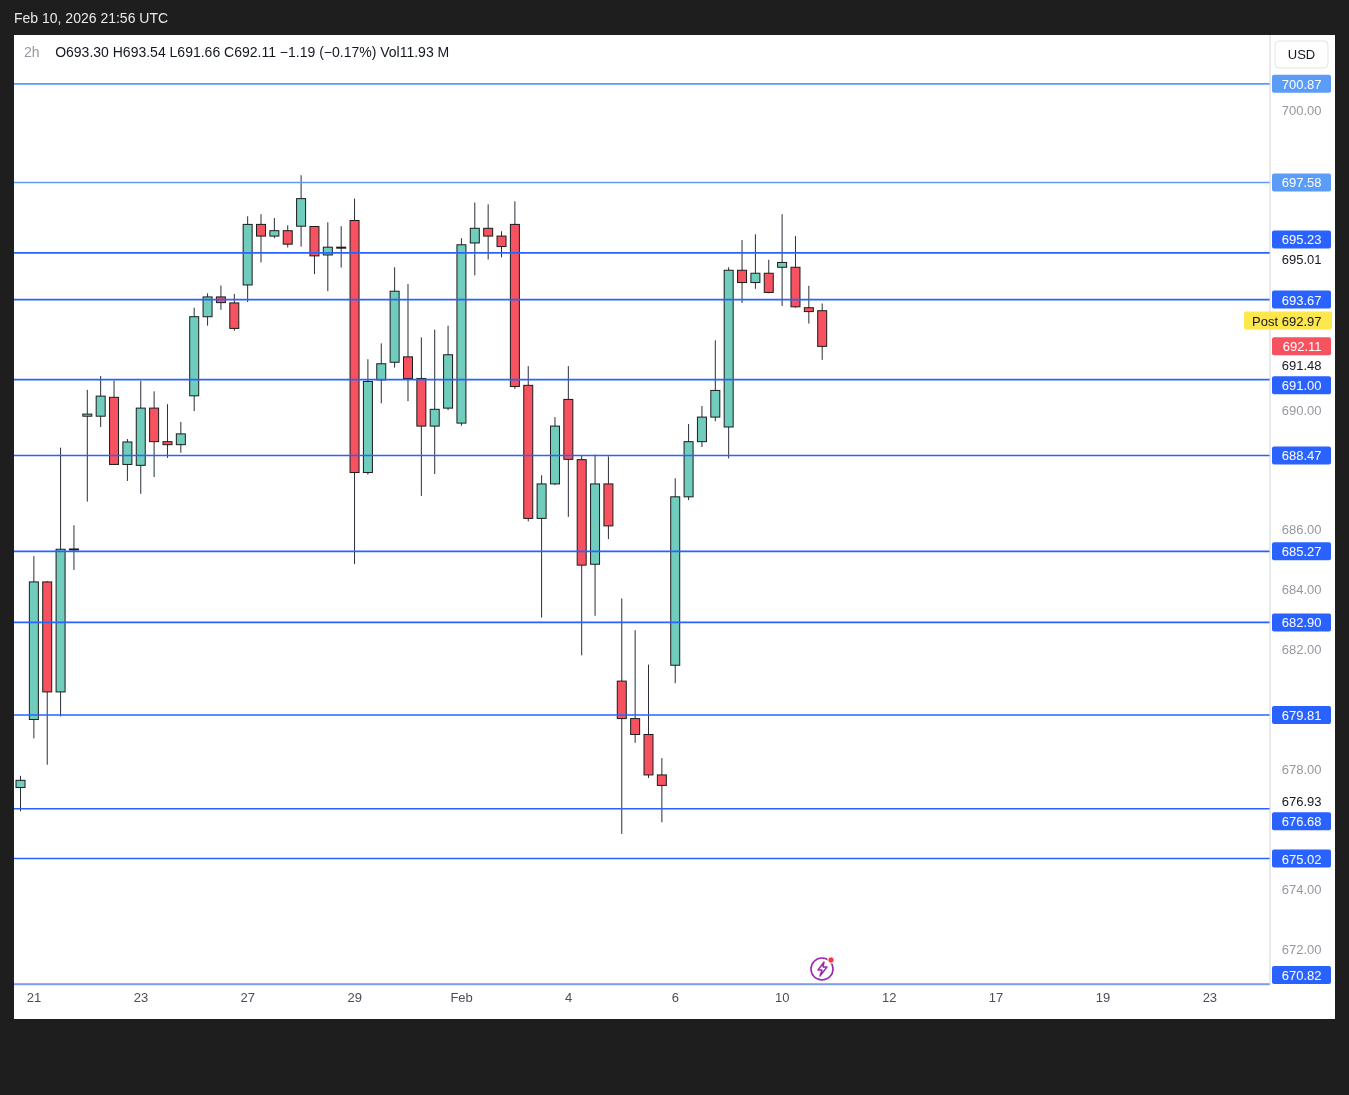 This screenshot has width=1349, height=1095. Describe the element at coordinates (675, 998) in the screenshot. I see `x-tick-label: 6` at that location.